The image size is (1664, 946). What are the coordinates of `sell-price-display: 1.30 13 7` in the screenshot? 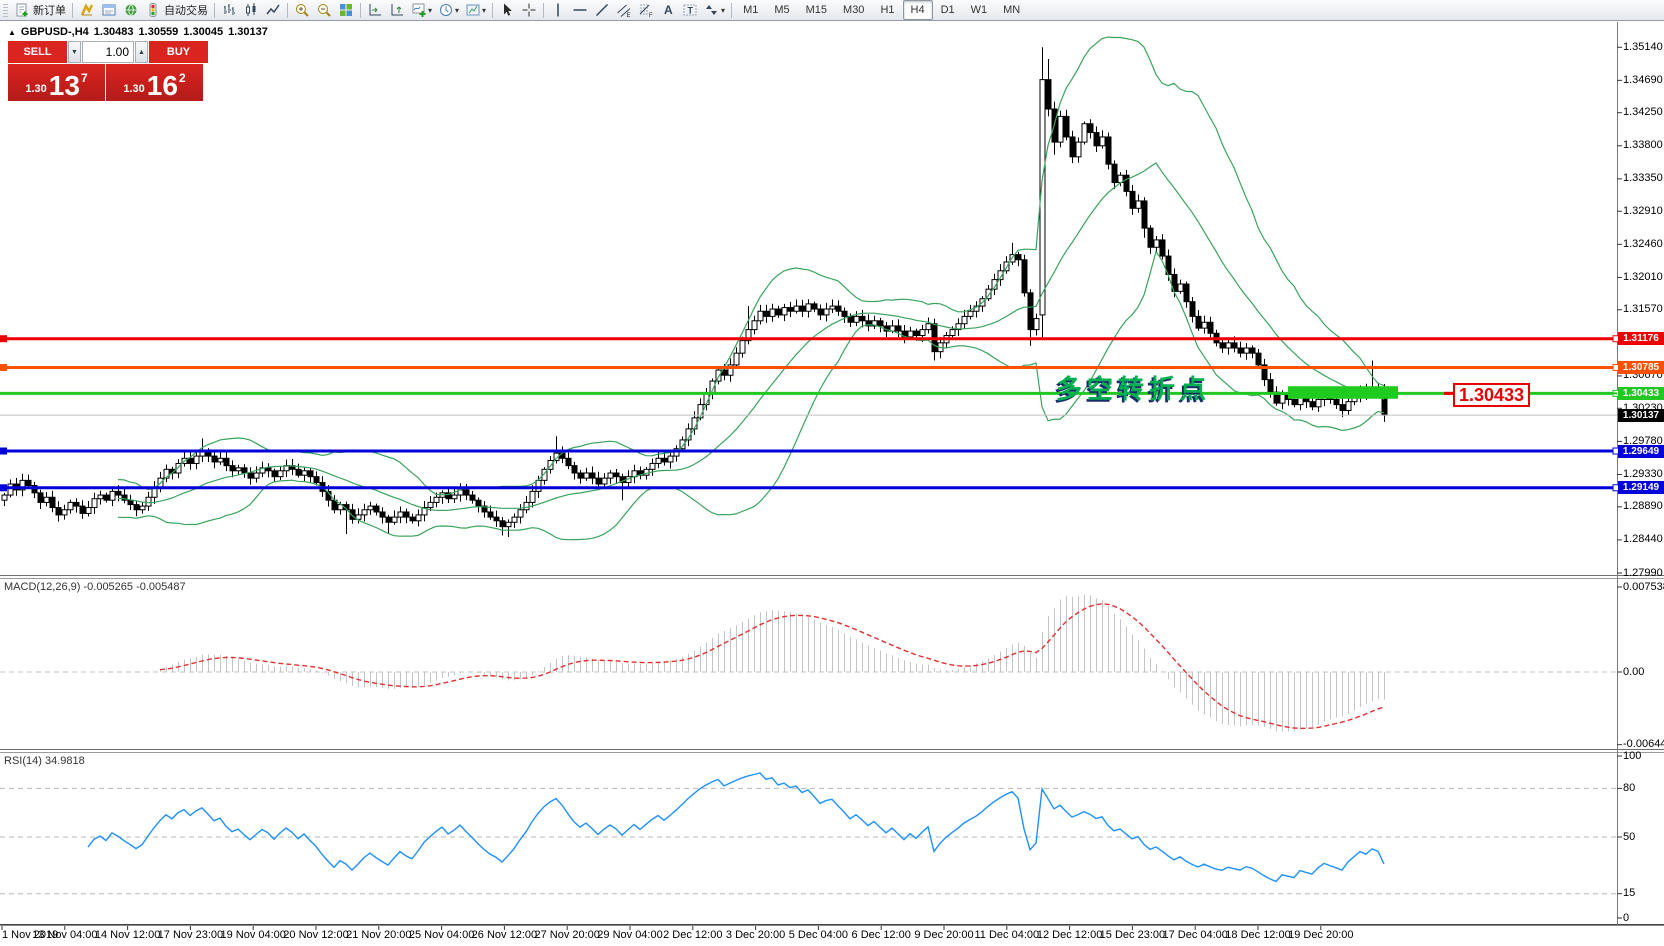 It's located at (56, 82).